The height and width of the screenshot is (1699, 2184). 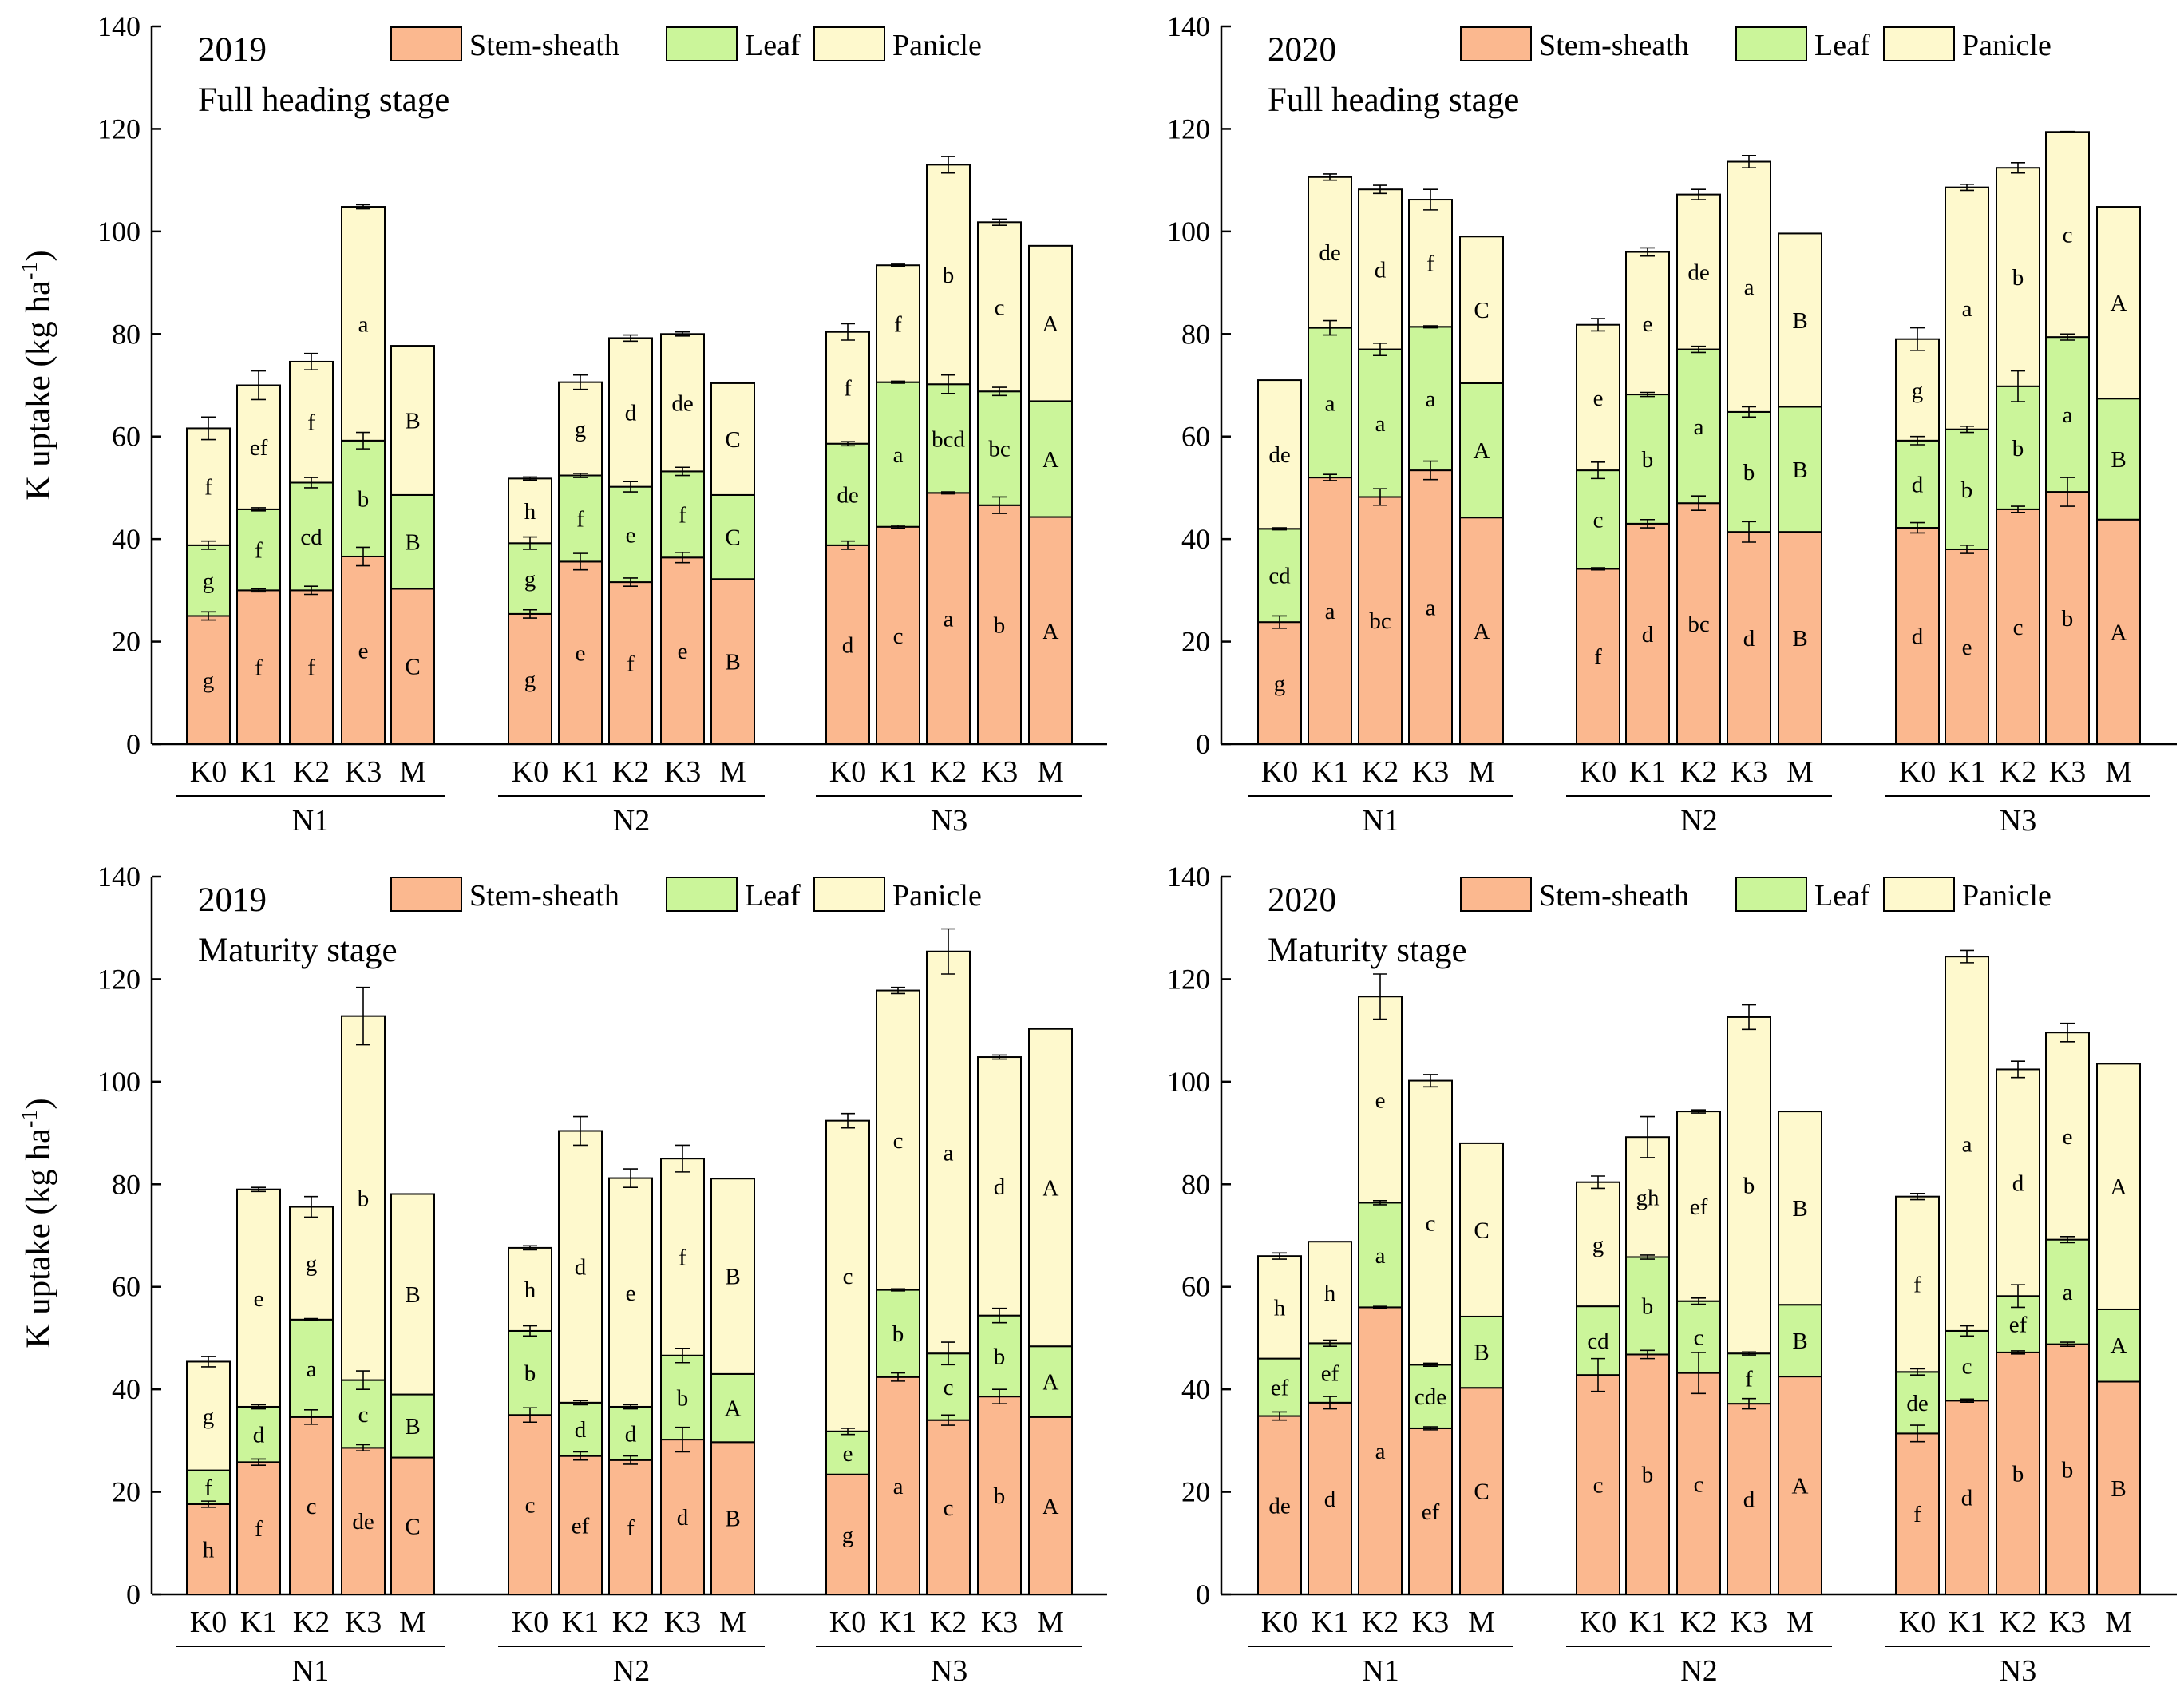 What do you see at coordinates (1698, 624) in the screenshot?
I see `significance-label: bc` at bounding box center [1698, 624].